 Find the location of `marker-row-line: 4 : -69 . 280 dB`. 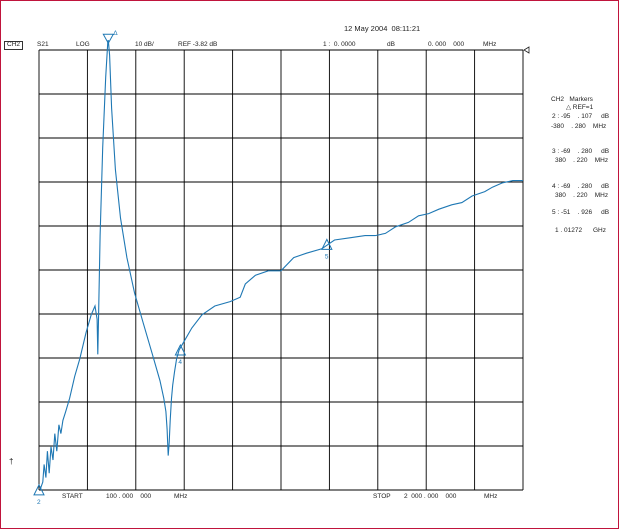

marker-row-line: 4 : -69 . 280 dB is located at coordinates (581, 186).